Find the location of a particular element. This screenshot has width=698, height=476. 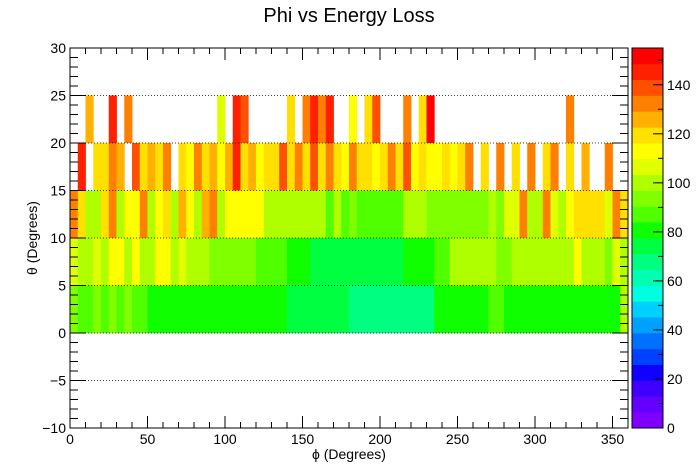

y-tick-label: 5 is located at coordinates (62, 286).